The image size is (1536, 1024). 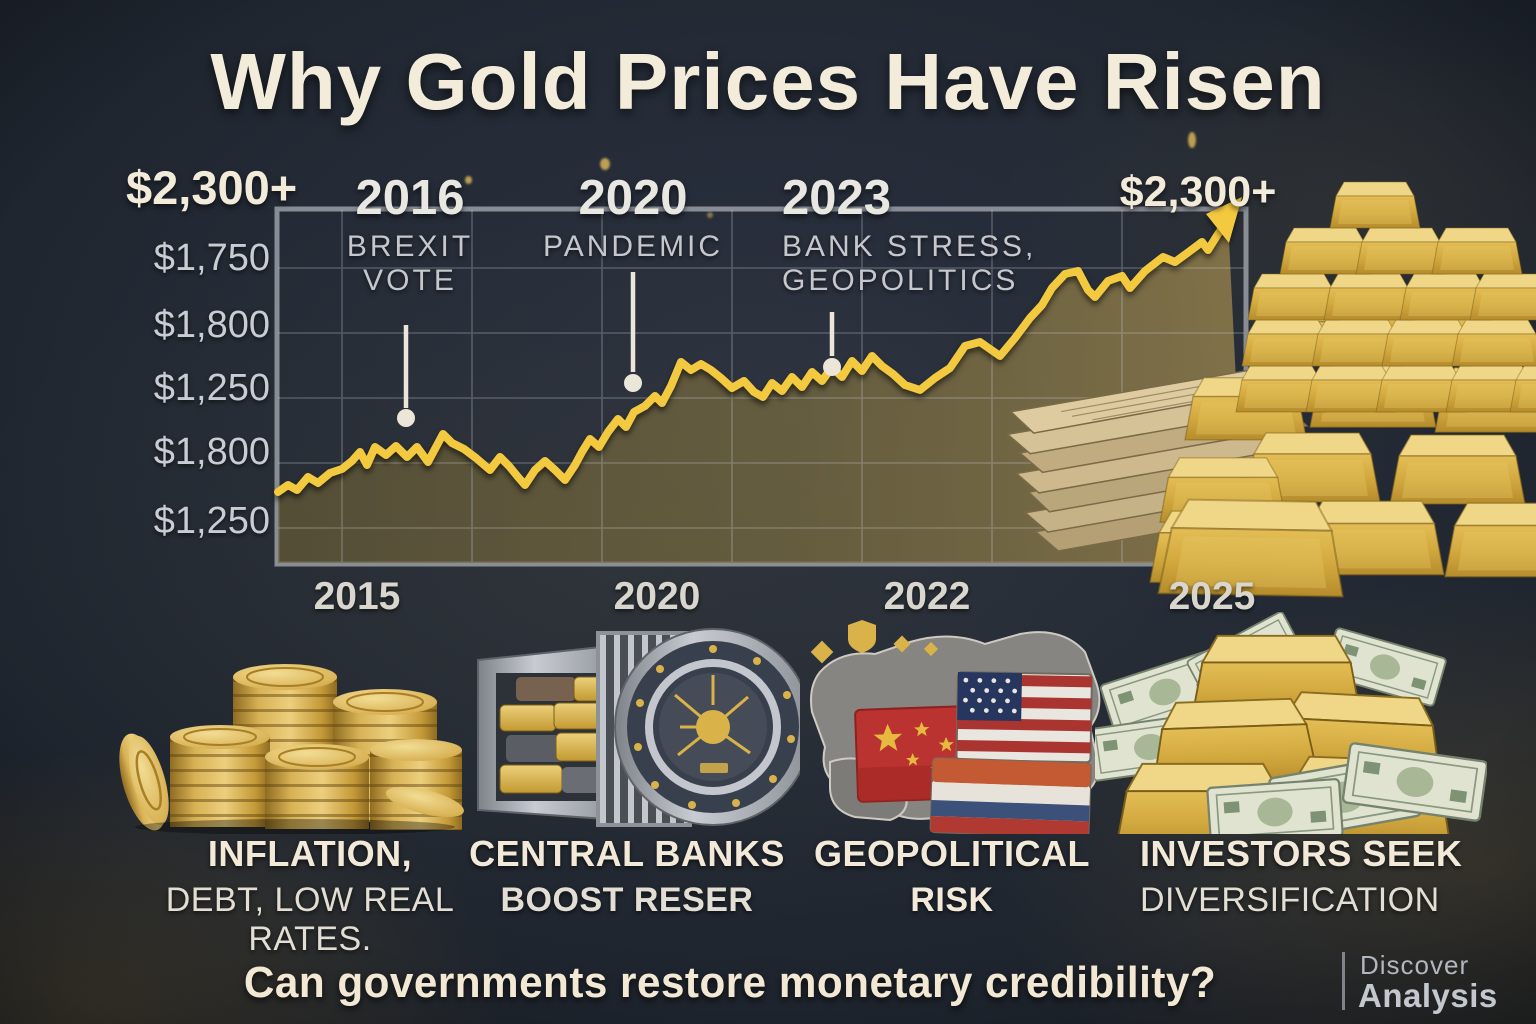 I want to click on annotation-2020: 2020 PANDEMIC, so click(x=633, y=217).